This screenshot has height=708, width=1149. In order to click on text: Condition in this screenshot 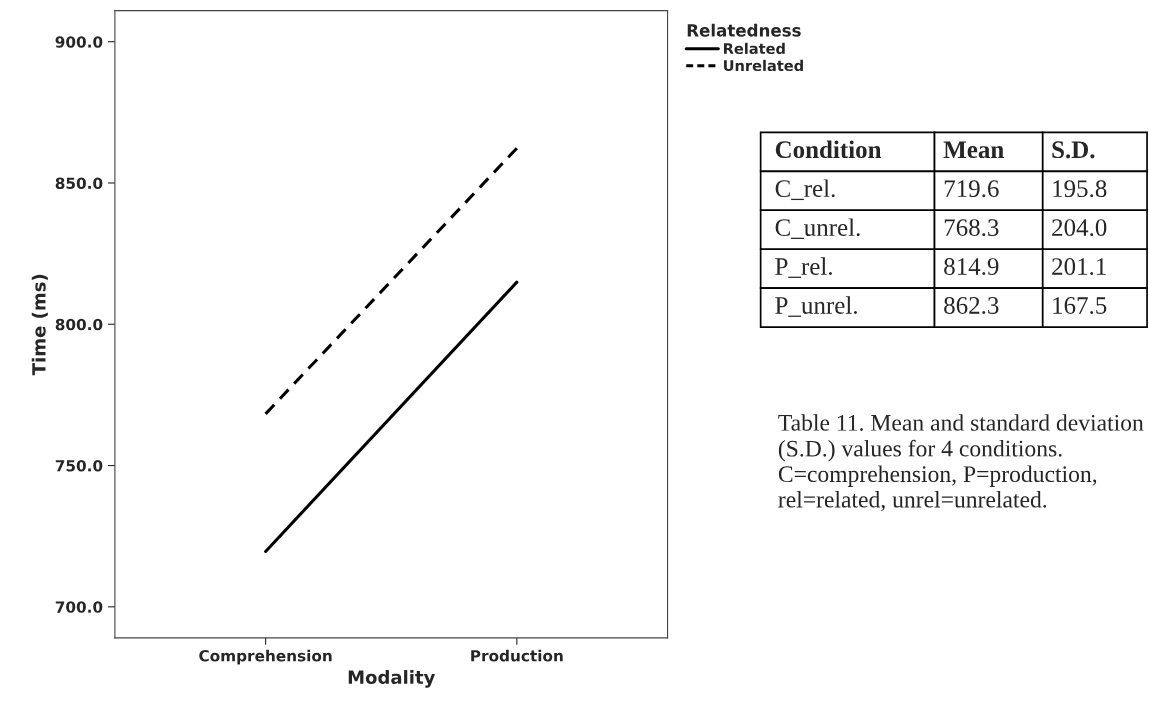, I will do `click(828, 149)`.